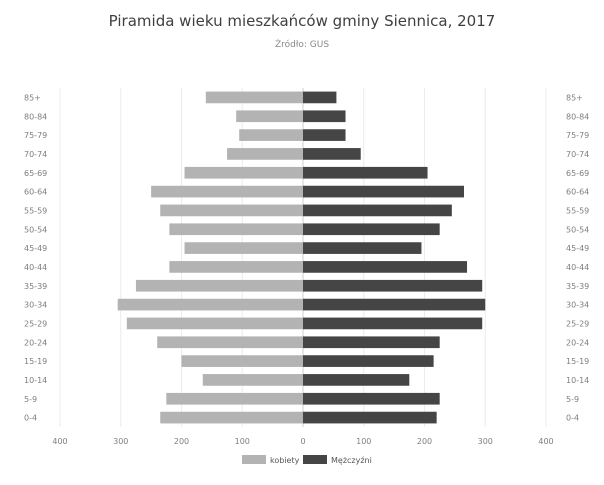  What do you see at coordinates (302, 45) in the screenshot?
I see `chart-subtitle: Źródło: GUS` at bounding box center [302, 45].